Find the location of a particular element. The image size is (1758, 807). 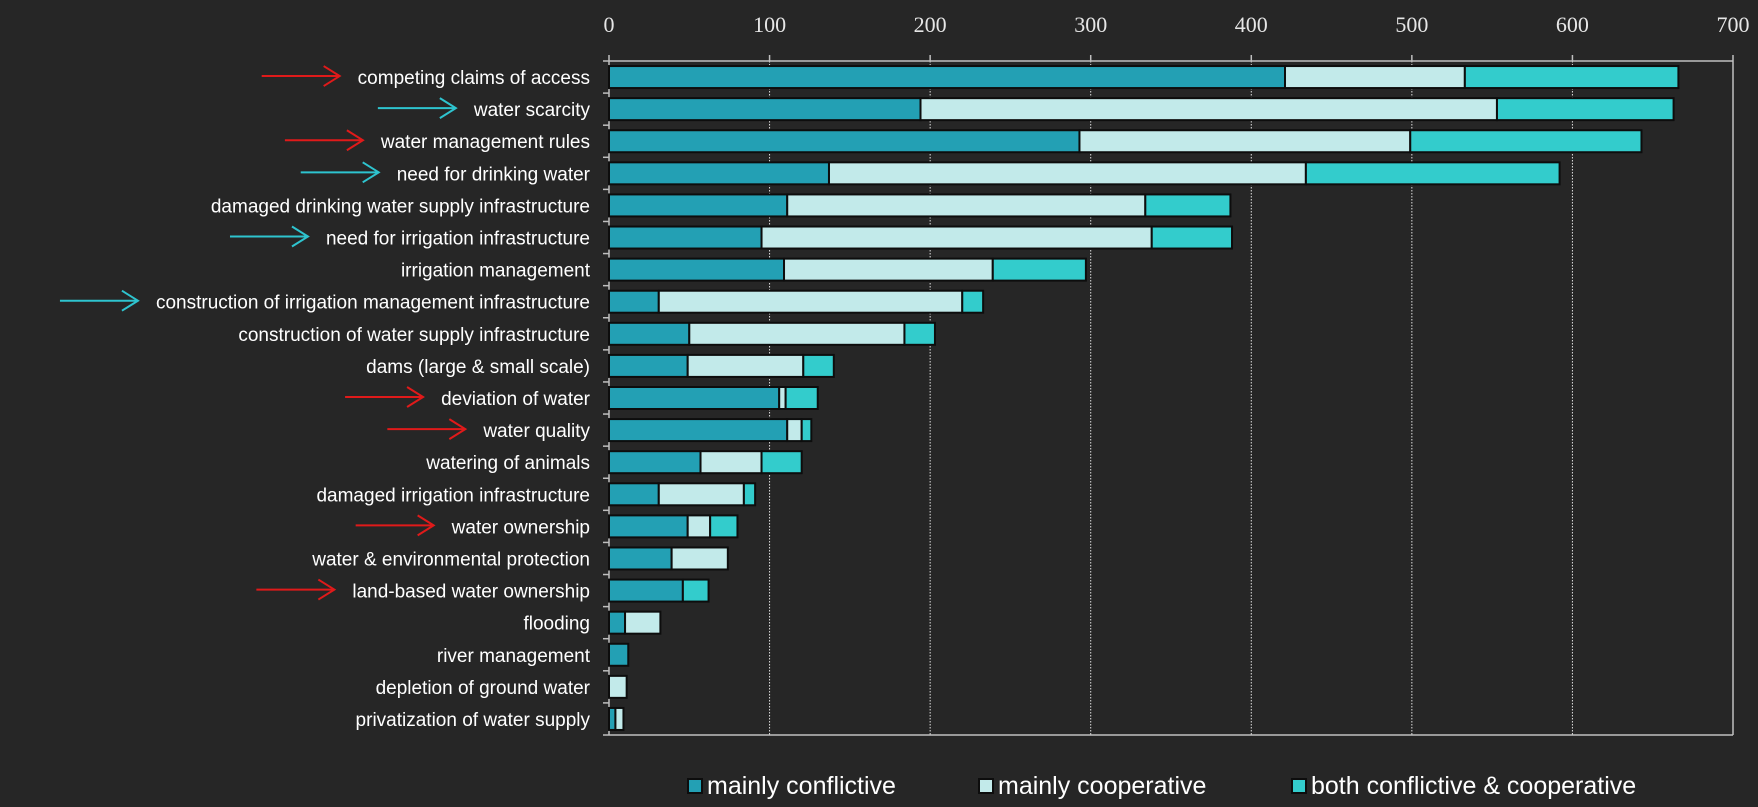

category-label: flooding is located at coordinates (556, 624).